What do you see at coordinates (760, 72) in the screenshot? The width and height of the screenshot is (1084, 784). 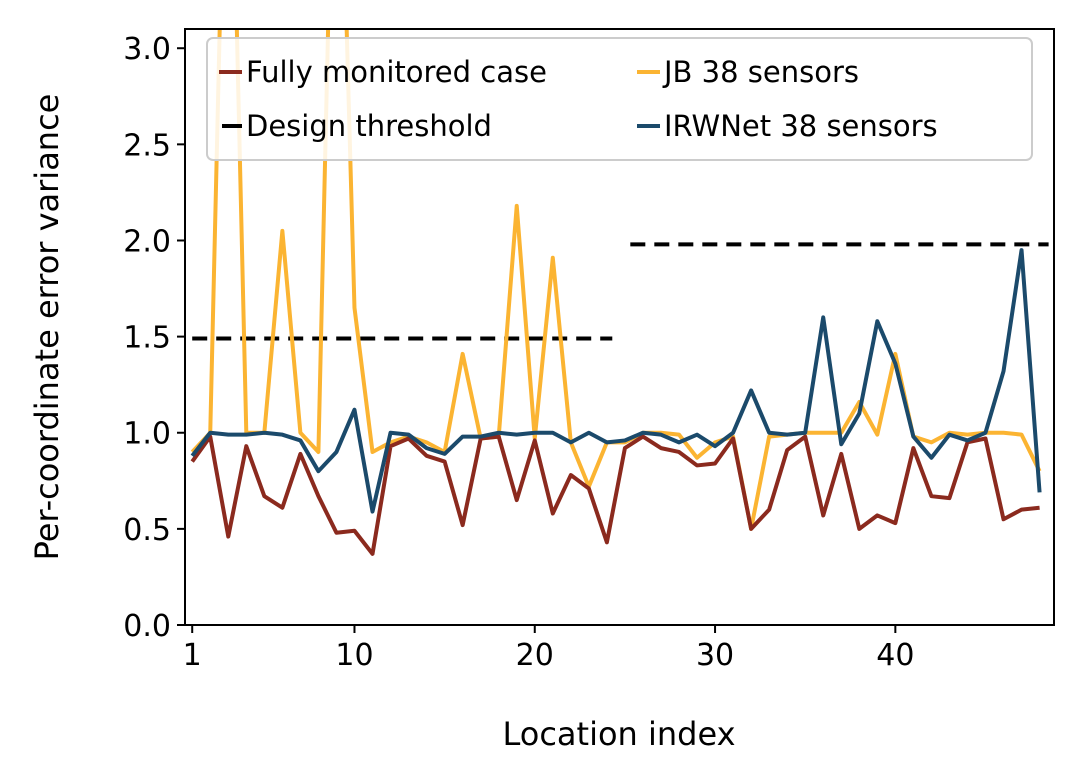 I see `legend-label-jb: JB 38 sensors` at bounding box center [760, 72].